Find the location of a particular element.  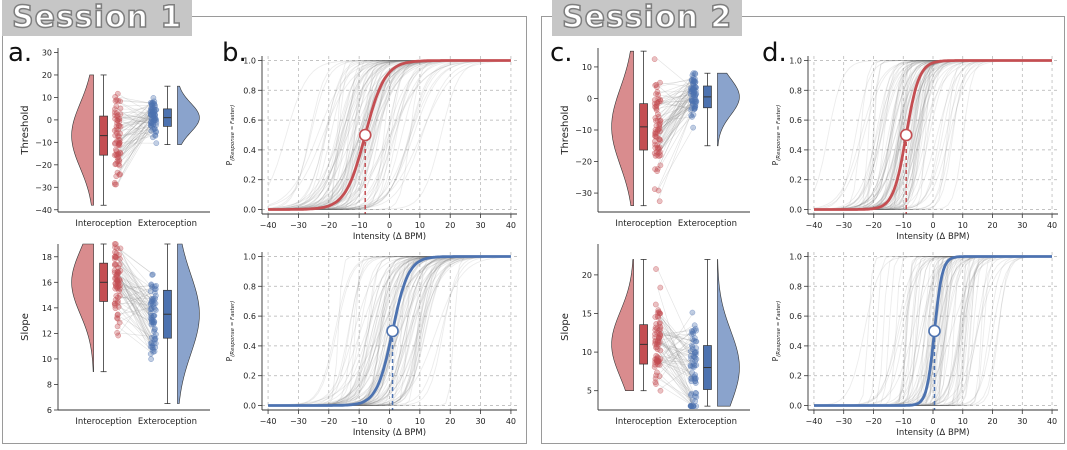

y-tick-label: 0 is located at coordinates (589, 98).